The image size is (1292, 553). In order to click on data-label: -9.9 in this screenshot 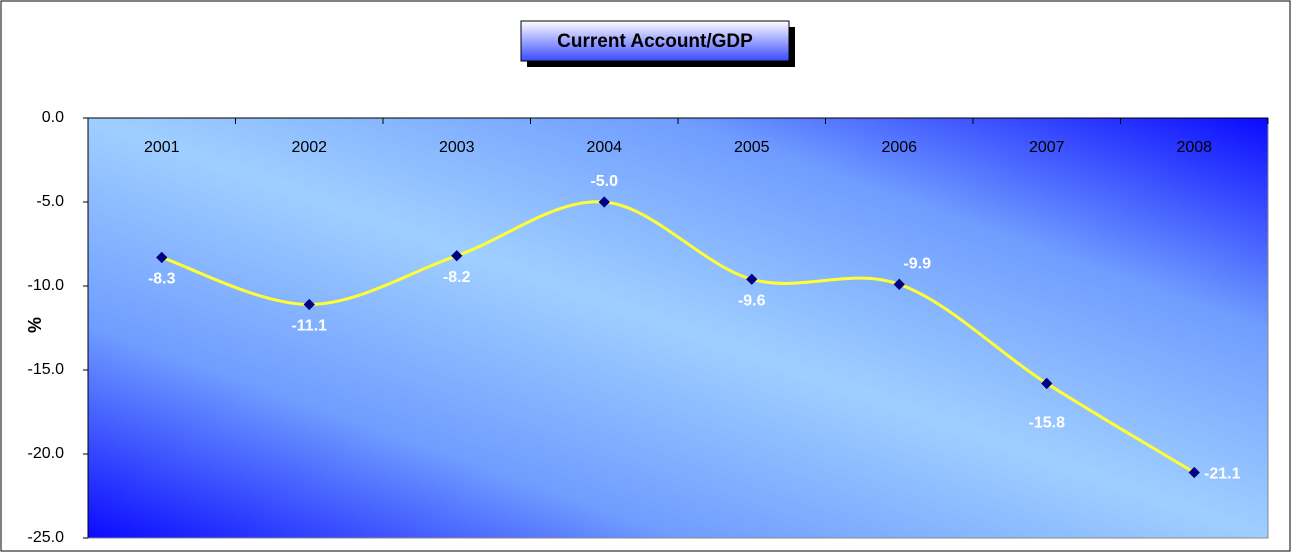, I will do `click(917, 264)`.